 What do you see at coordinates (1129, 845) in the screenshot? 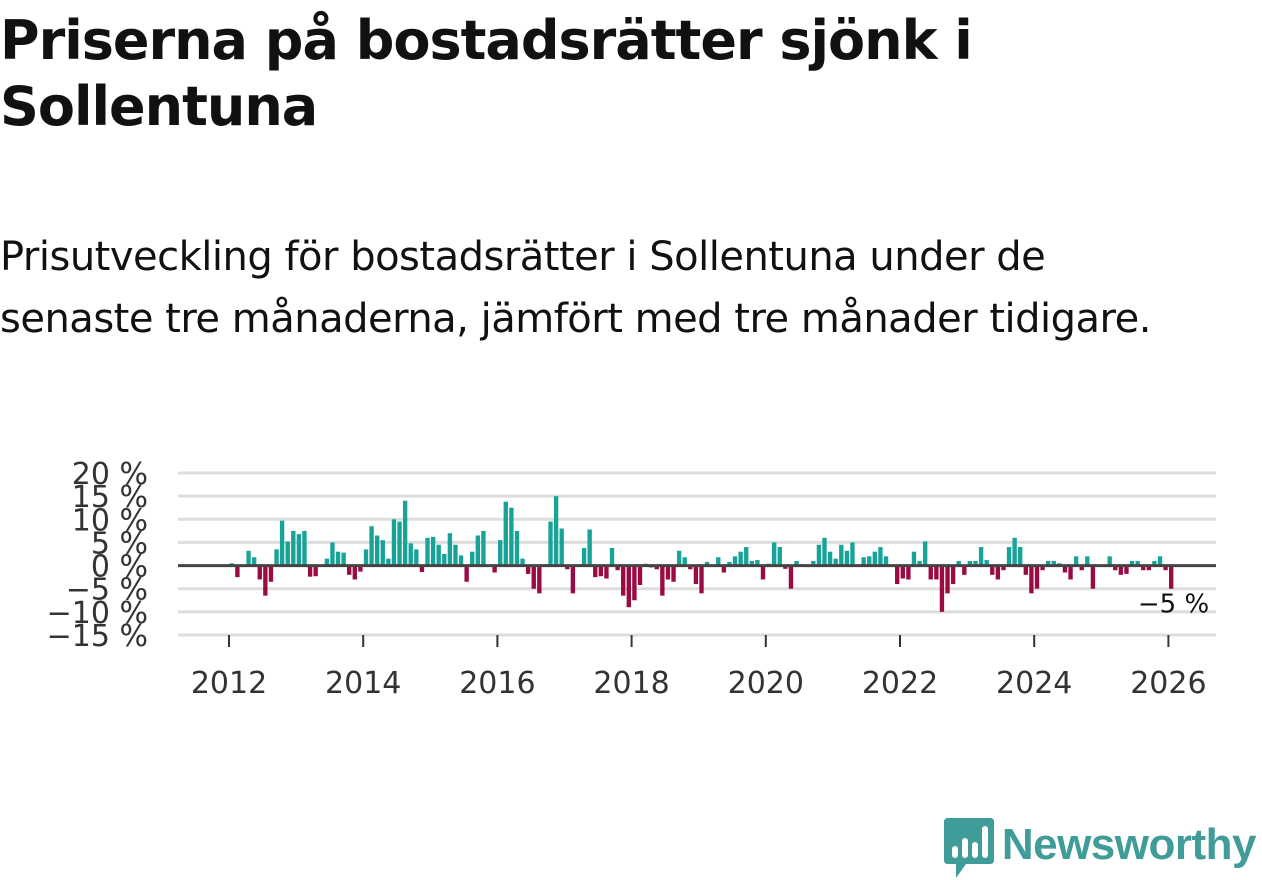
I see `brand-name: Newsworthy` at bounding box center [1129, 845].